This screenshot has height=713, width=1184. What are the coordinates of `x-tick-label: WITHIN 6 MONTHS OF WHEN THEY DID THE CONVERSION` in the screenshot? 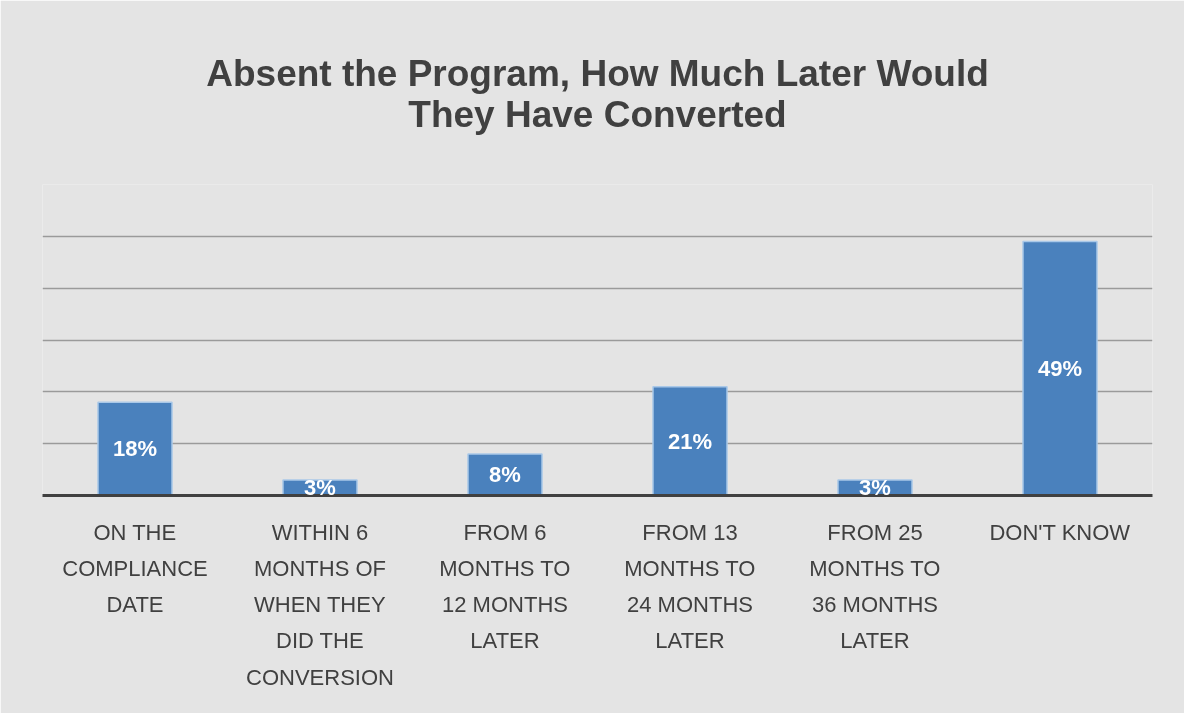 It's located at (320, 604).